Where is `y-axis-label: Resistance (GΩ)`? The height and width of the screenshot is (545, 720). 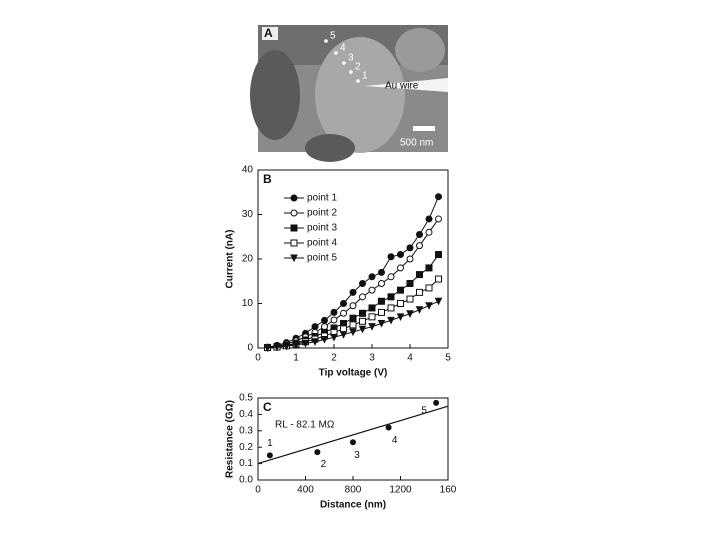 y-axis-label: Resistance (GΩ) is located at coordinates (230, 439).